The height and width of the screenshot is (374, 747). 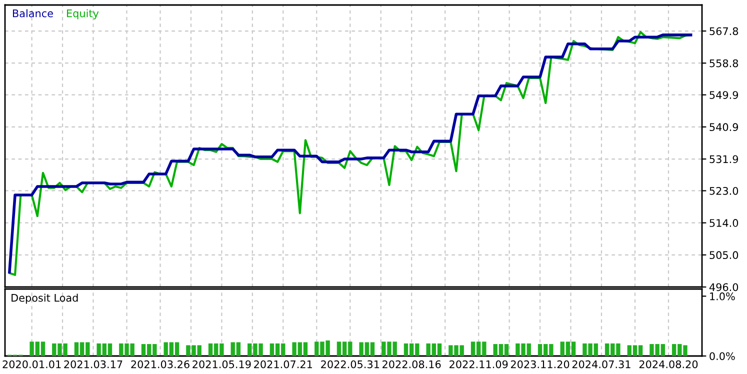 What do you see at coordinates (601, 364) in the screenshot?
I see `x-tick-label: 2024.07.31` at bounding box center [601, 364].